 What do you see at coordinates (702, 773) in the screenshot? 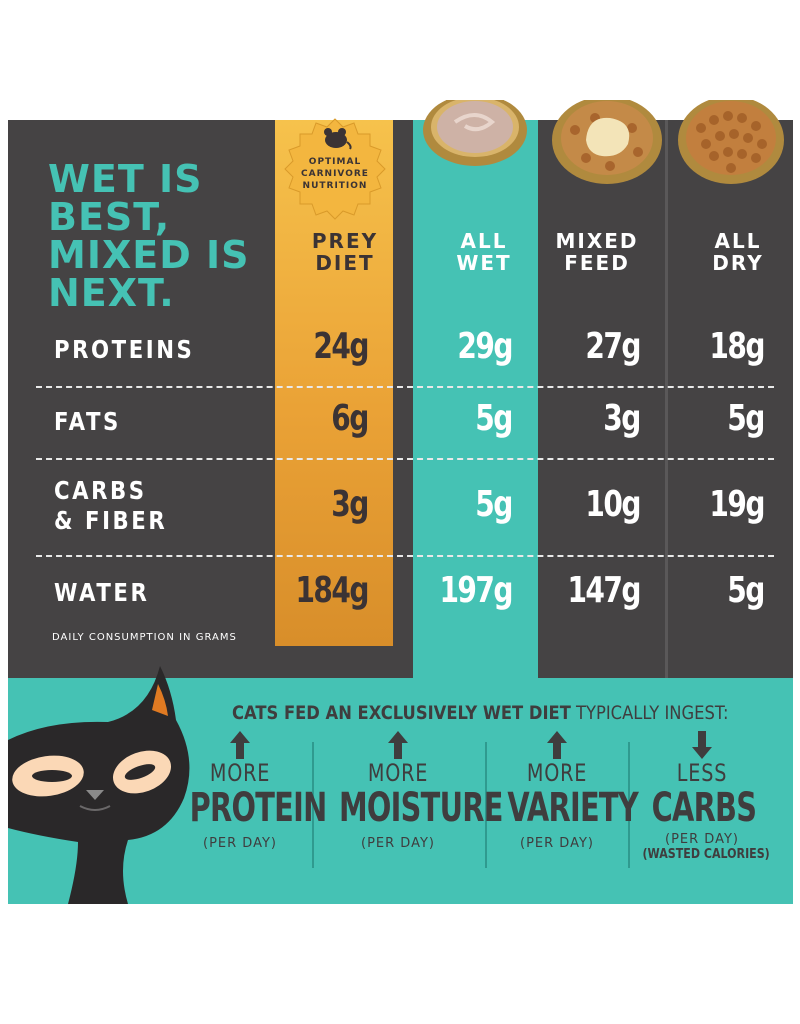
I see `benefit-small: LESS` at bounding box center [702, 773].